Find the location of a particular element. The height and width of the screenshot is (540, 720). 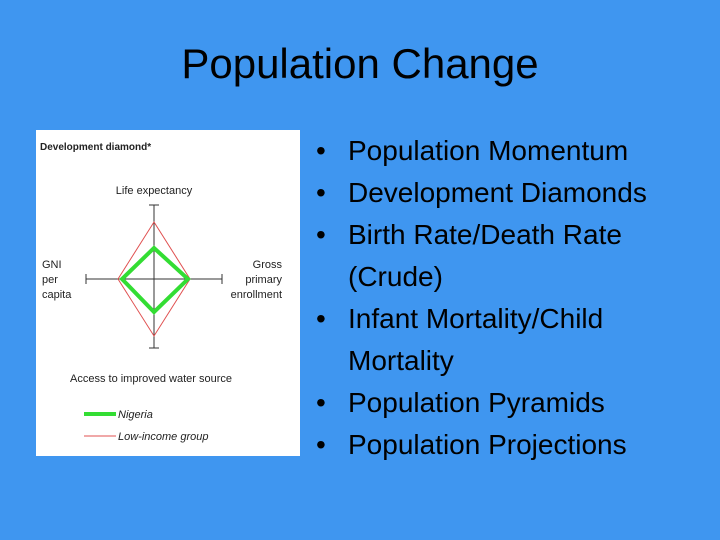

bullet-item: • Infant Mortality/Child Mortality is located at coordinates (512, 340).